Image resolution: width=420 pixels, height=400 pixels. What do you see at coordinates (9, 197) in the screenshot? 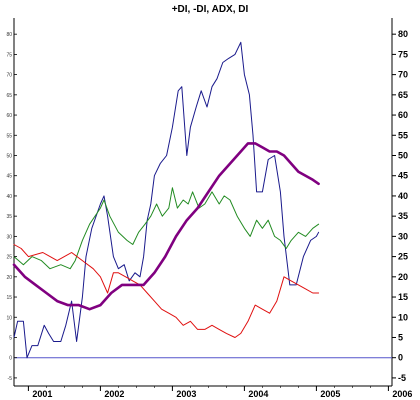
I see `y-tick-label-left: 40` at bounding box center [9, 197].